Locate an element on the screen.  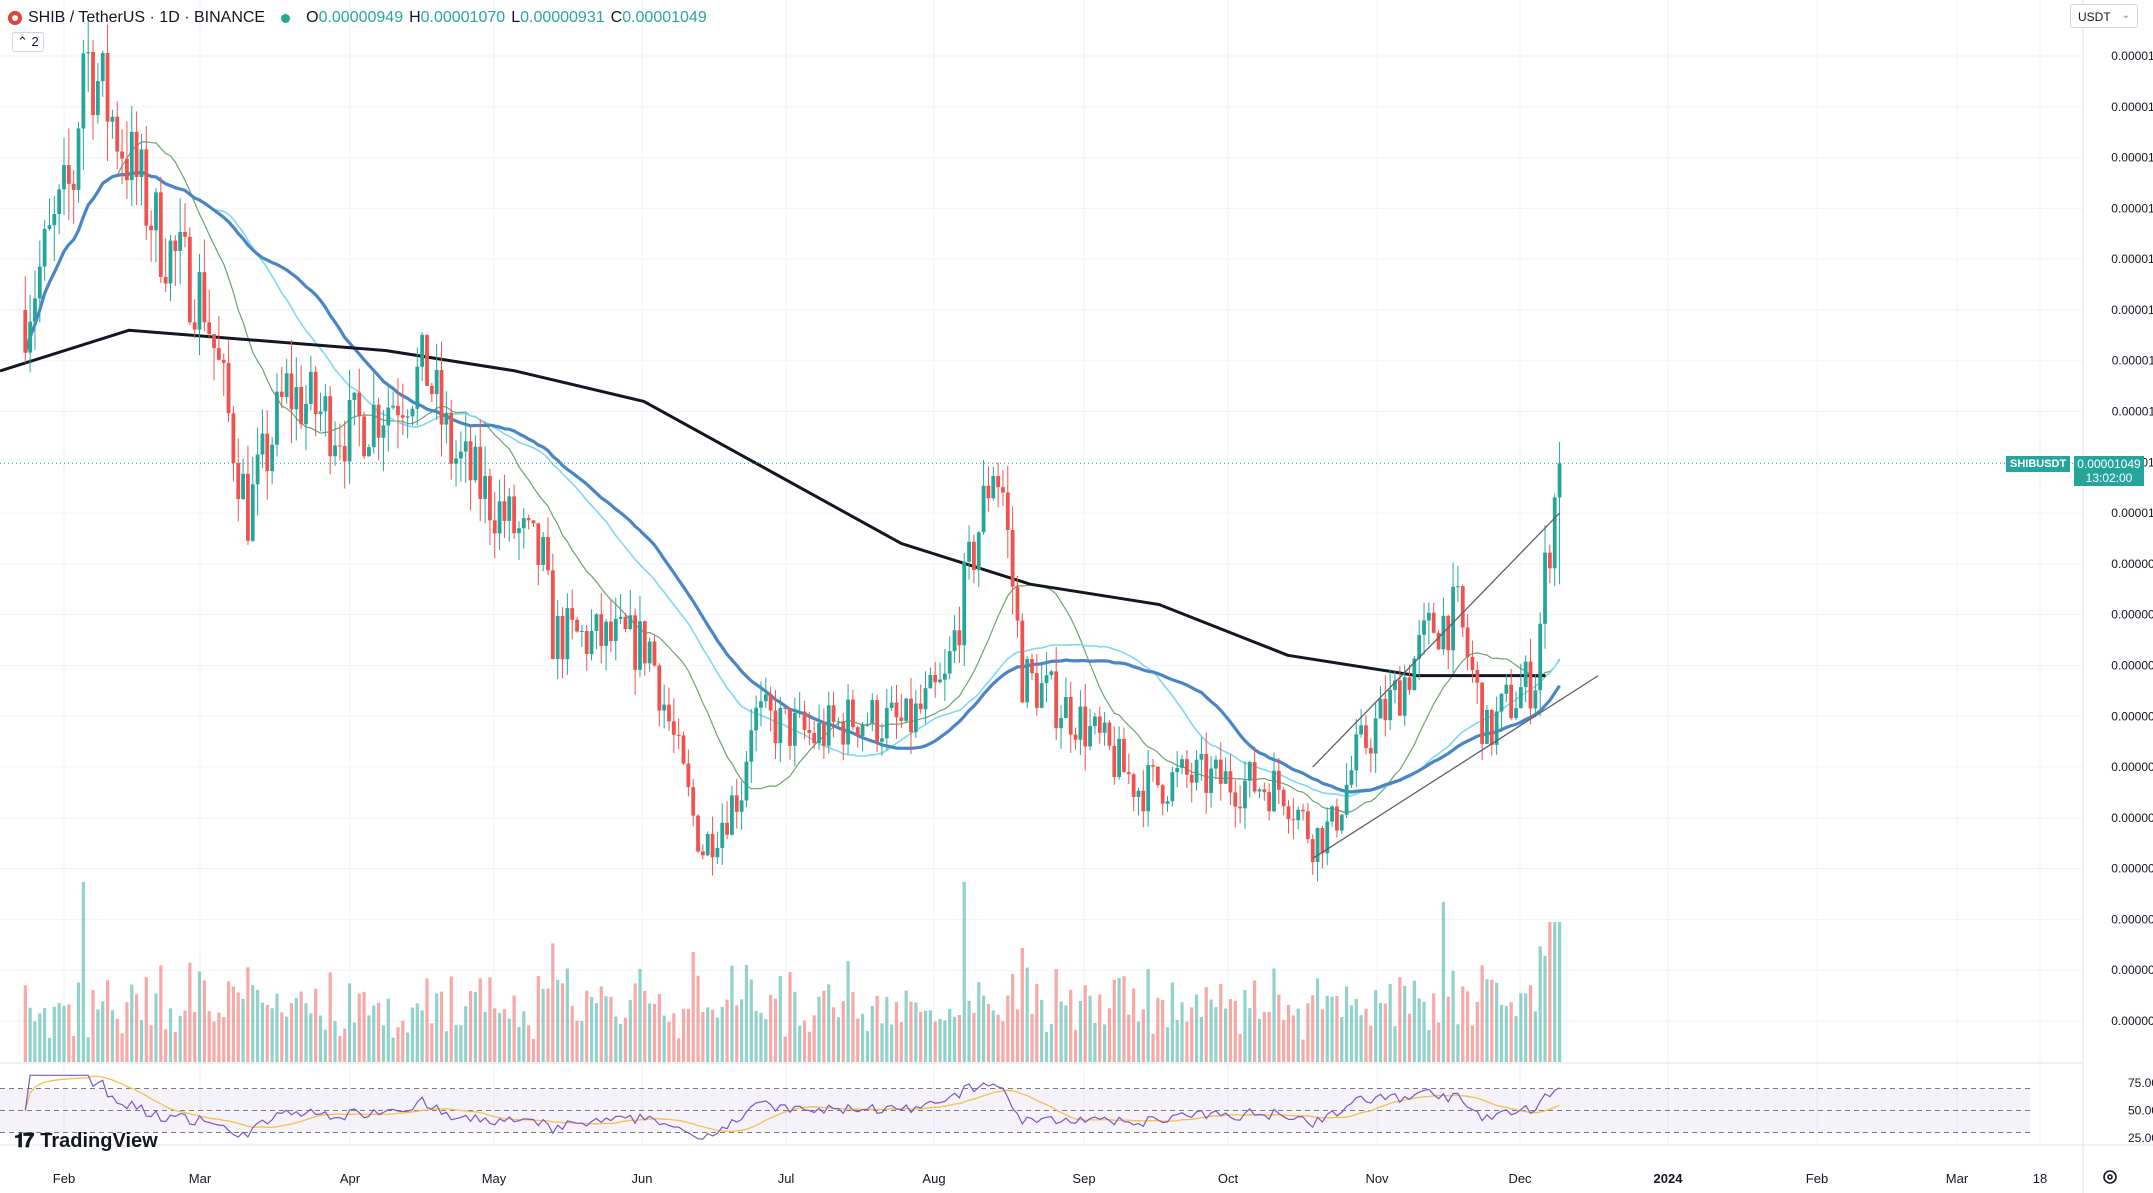
tradingview-logo: 𝟏𝟕 TradingView is located at coordinates (86, 1141).